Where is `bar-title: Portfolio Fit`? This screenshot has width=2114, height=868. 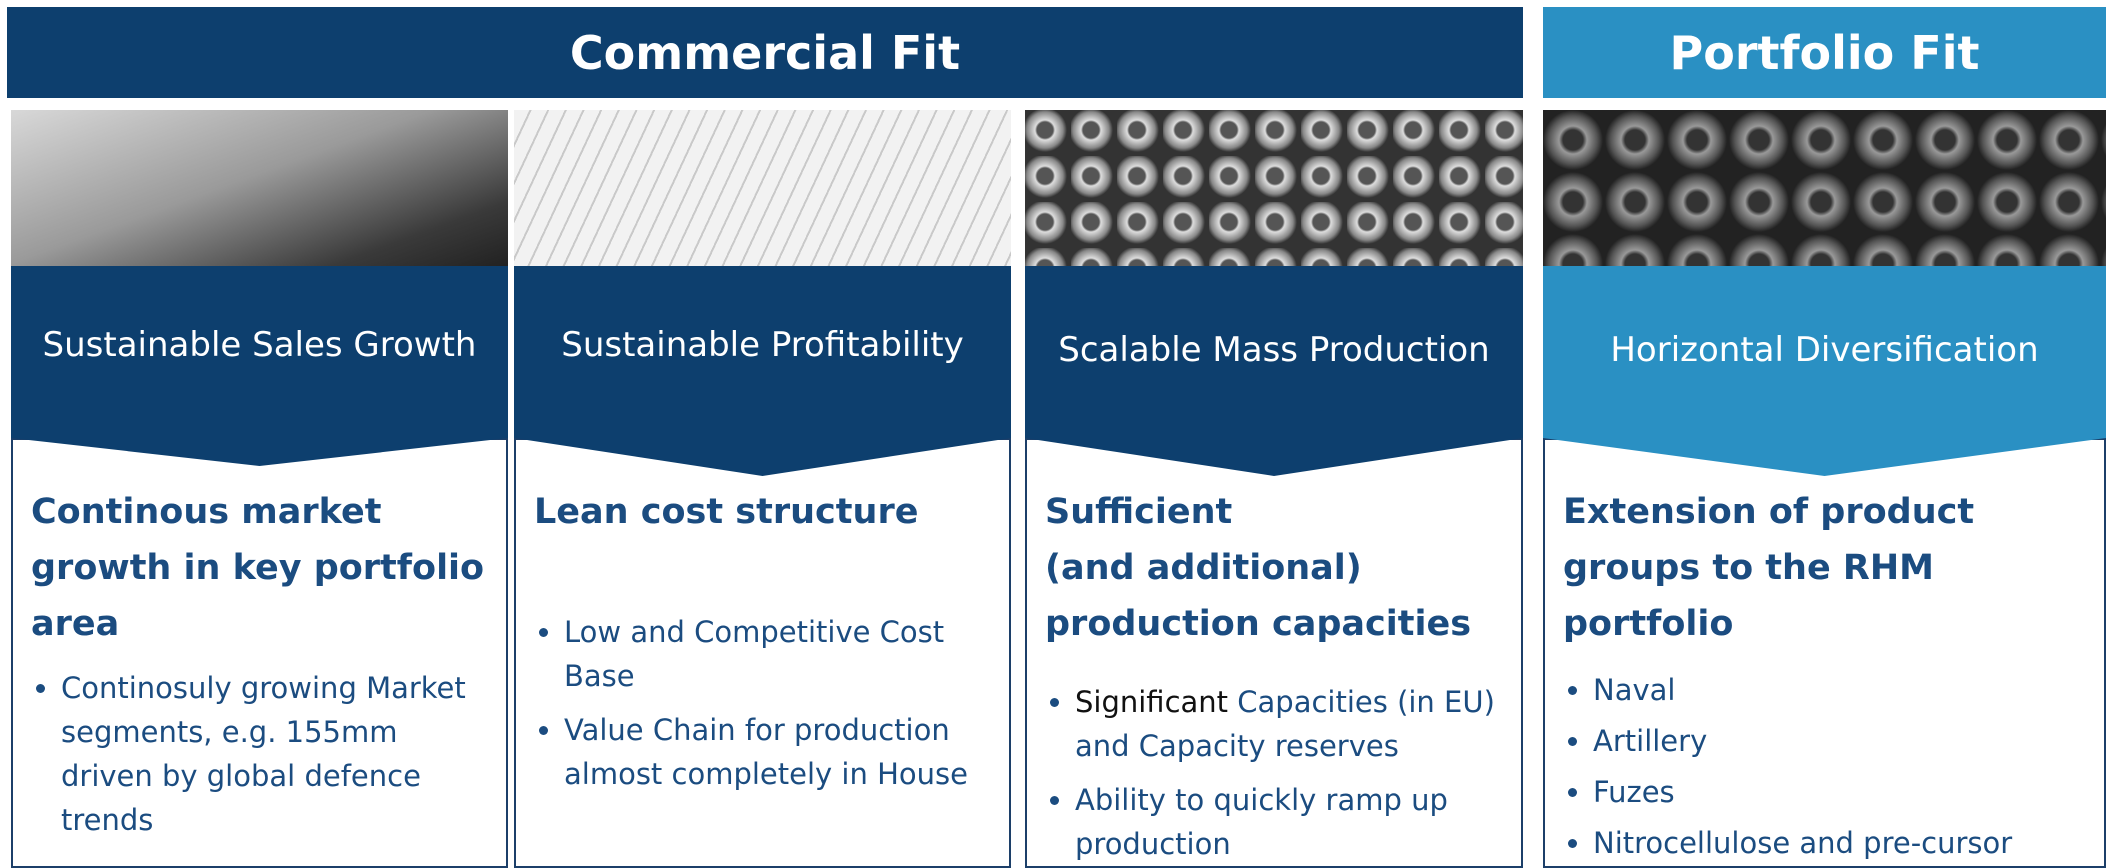 bar-title: Portfolio Fit is located at coordinates (1824, 52).